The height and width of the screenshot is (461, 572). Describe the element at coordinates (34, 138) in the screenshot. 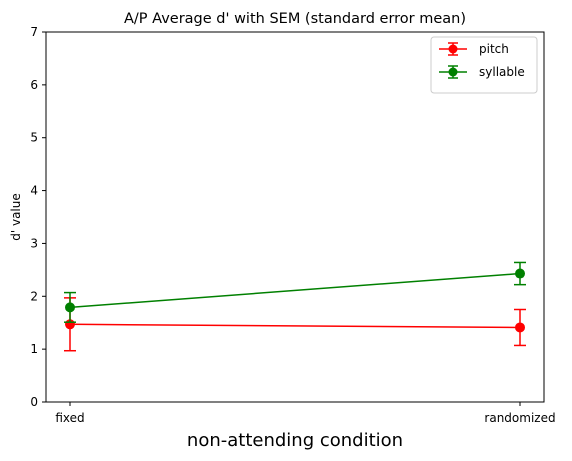

I see `y-tick-label: 5` at that location.